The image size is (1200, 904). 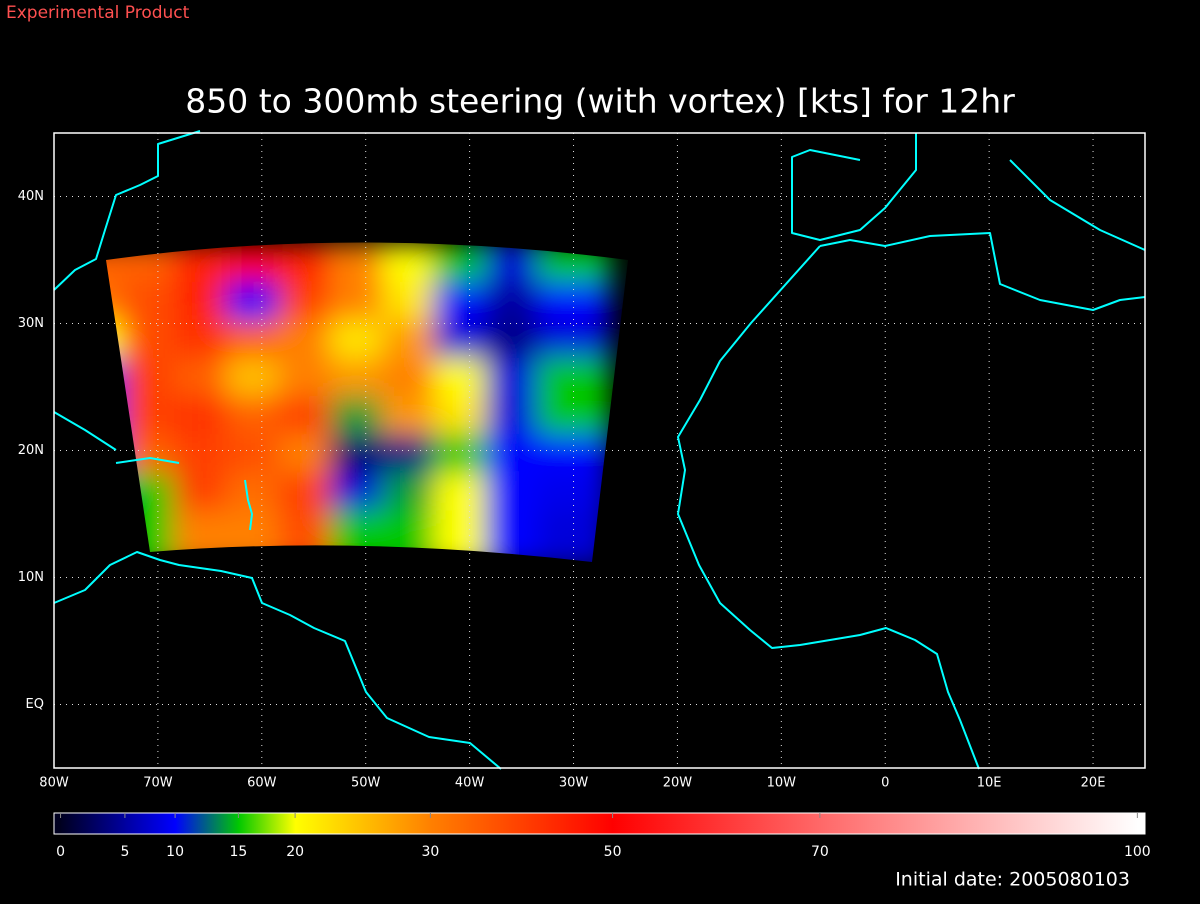 I want to click on field, so click(x=358, y=402).